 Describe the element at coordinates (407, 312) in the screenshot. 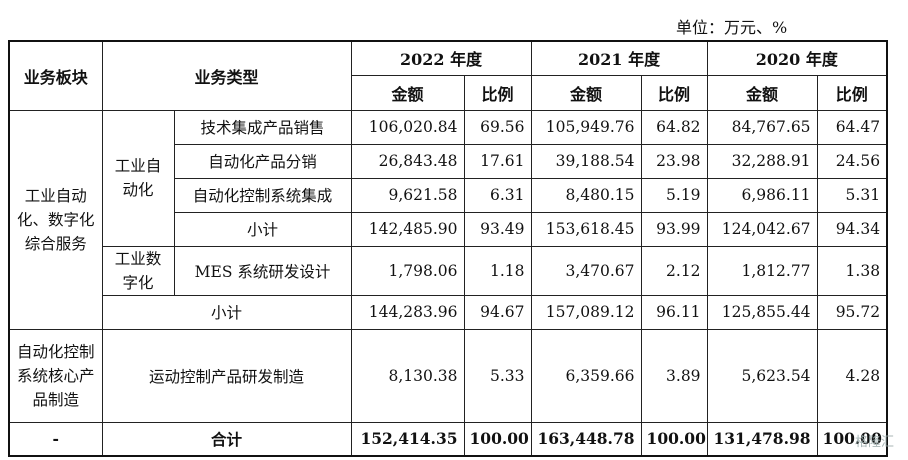

I see `value-cell: 144,283.96` at that location.